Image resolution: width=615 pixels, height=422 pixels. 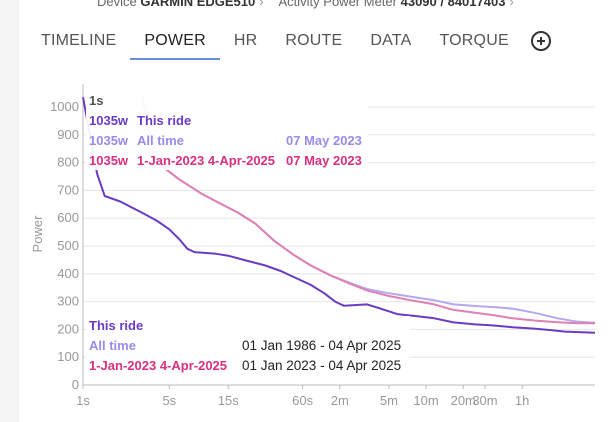 What do you see at coordinates (522, 400) in the screenshot?
I see `x-tick-label: 1h` at bounding box center [522, 400].